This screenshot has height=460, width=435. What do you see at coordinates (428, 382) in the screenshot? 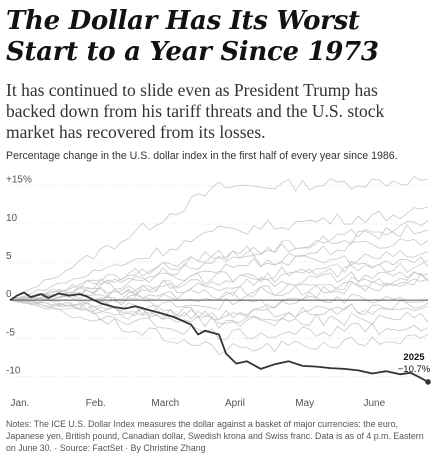
I see `series-endpoint-2025` at bounding box center [428, 382].